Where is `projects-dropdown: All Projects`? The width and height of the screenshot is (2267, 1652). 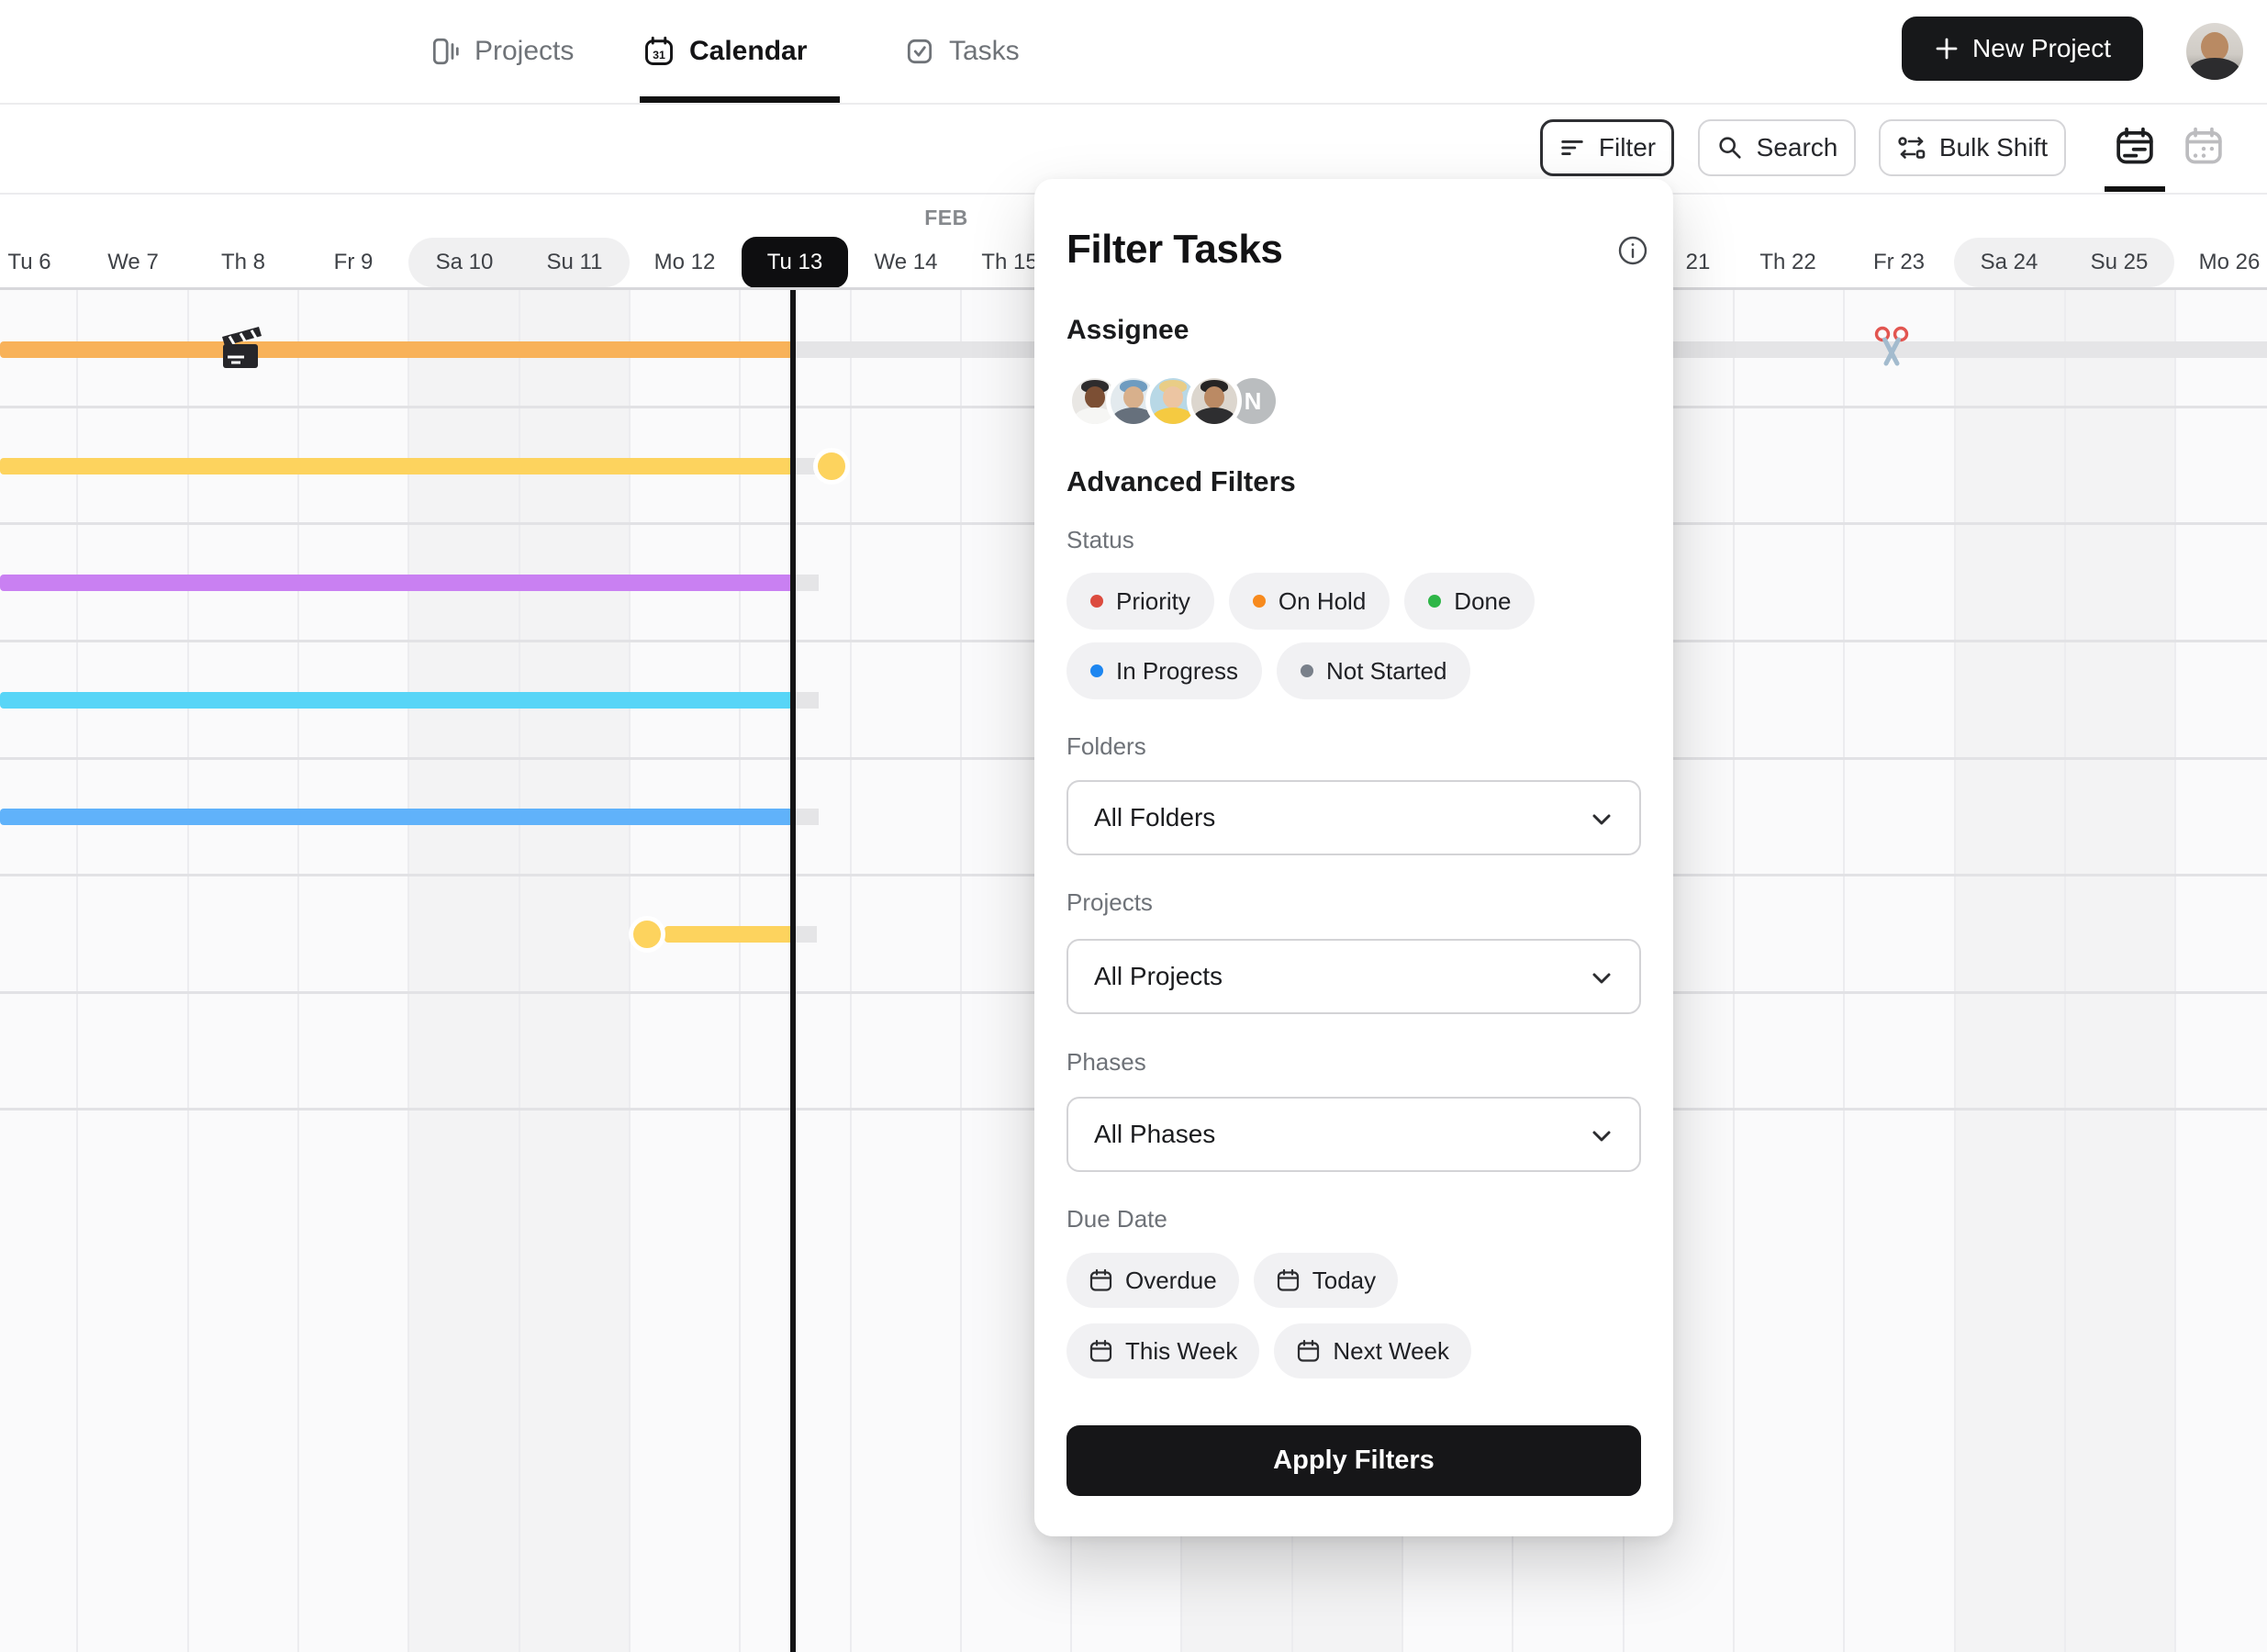 projects-dropdown: All Projects is located at coordinates (1354, 977).